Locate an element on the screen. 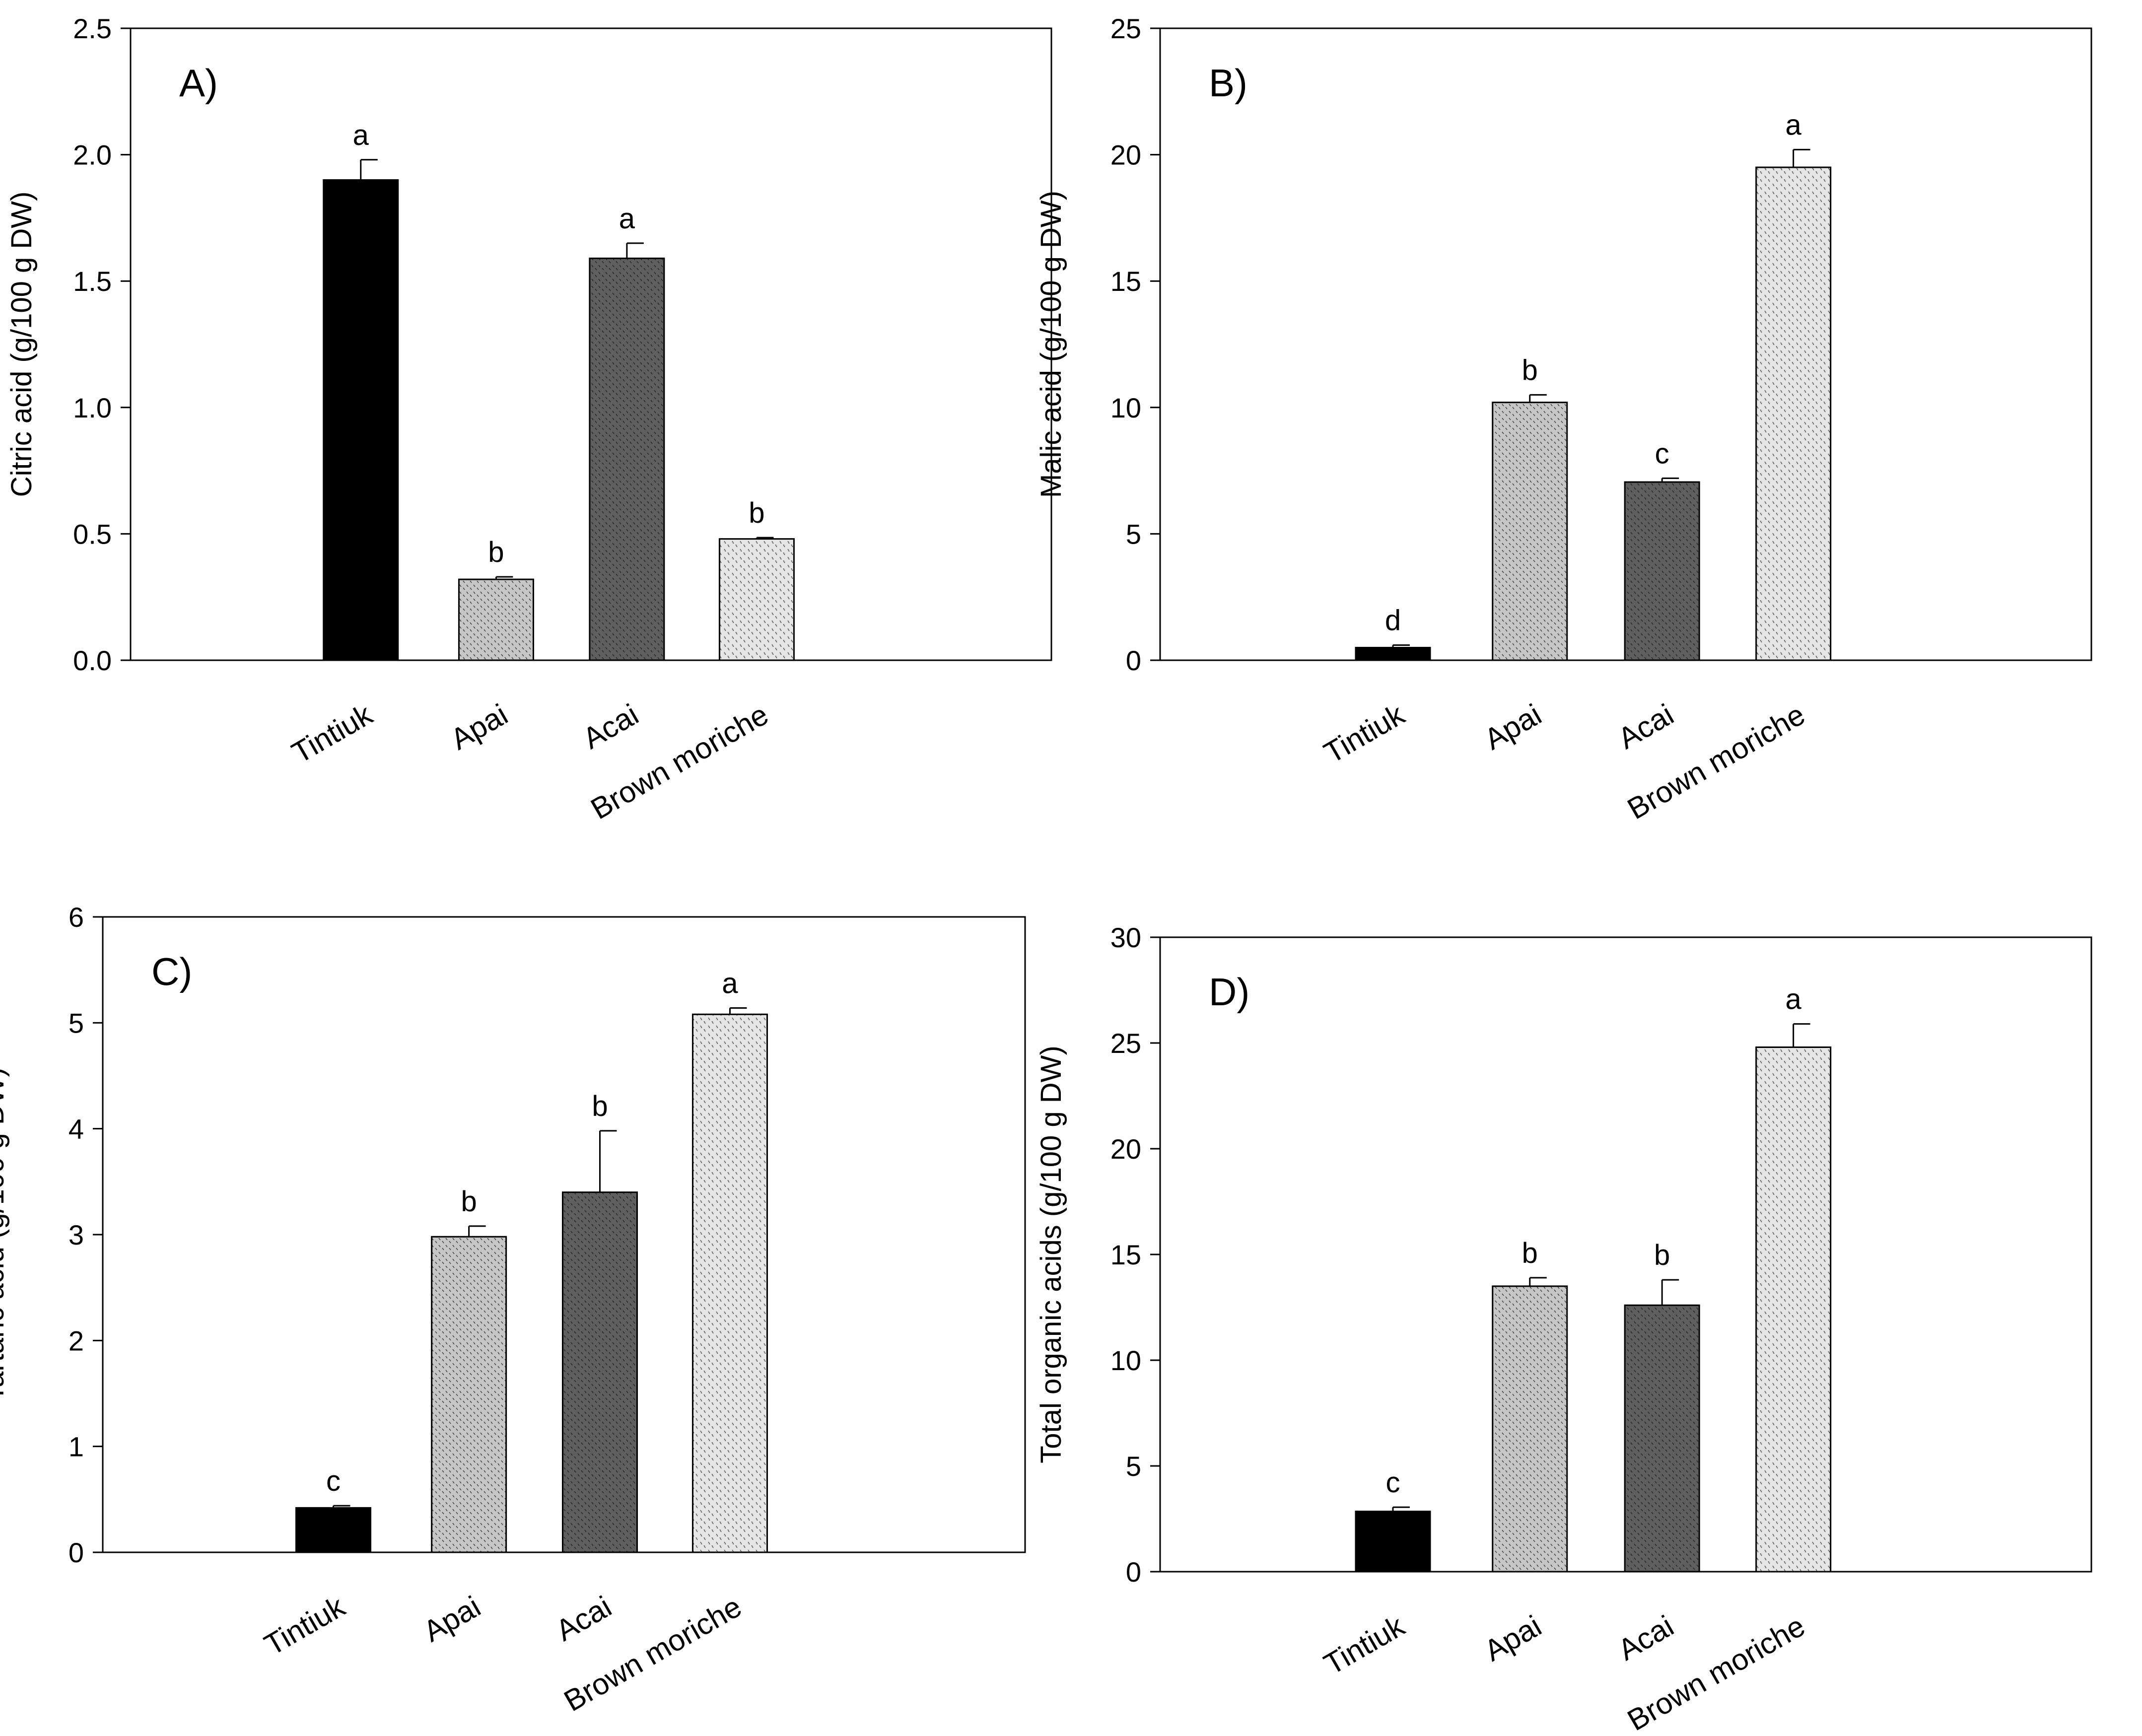 The image size is (2142, 1736). significance-letter-brown-moriche: b is located at coordinates (756, 513).